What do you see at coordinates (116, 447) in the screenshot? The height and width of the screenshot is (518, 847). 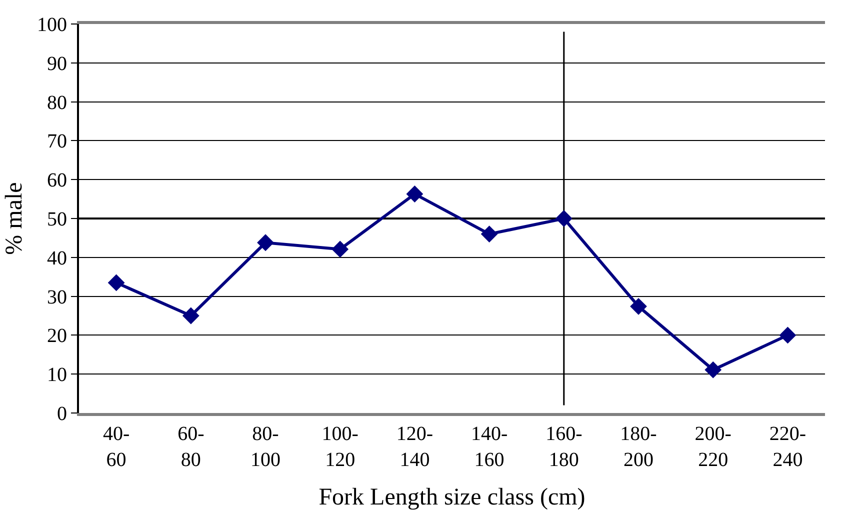 I see `x-tick-label: 40-60` at bounding box center [116, 447].